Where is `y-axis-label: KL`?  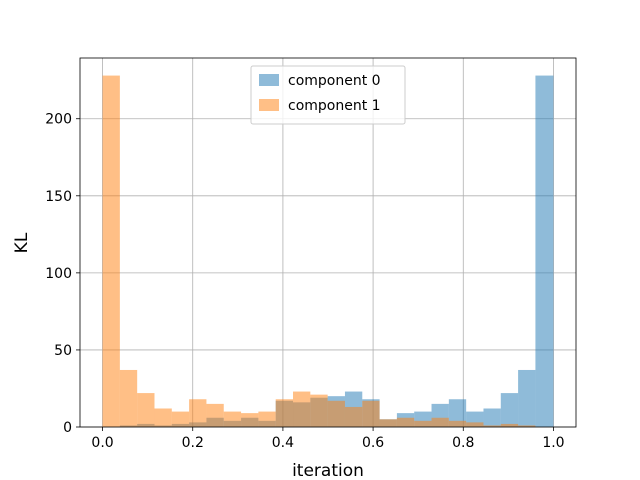 y-axis-label: KL is located at coordinates (22, 242).